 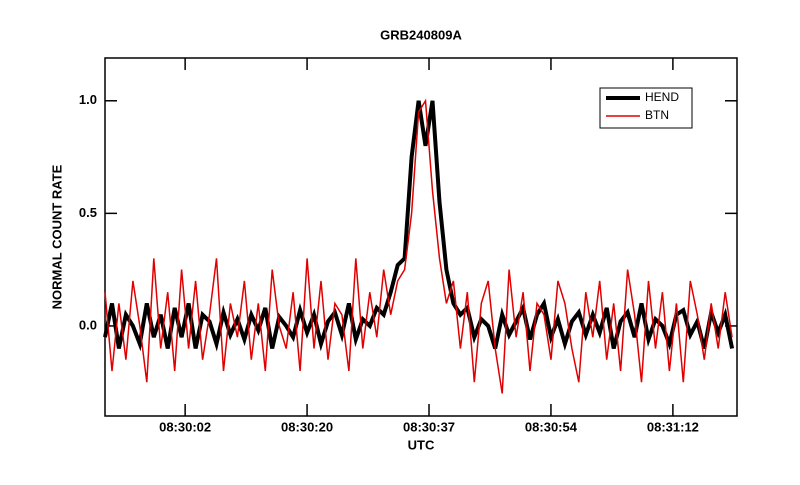 I want to click on legend-label: BTN, so click(x=657, y=115).